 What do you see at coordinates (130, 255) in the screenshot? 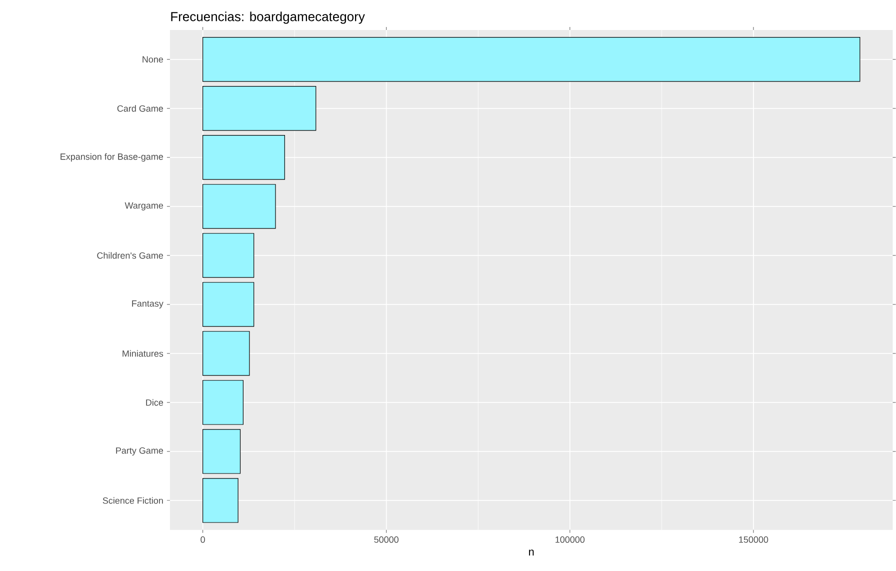
I see `y-tick-label: Children's Game` at bounding box center [130, 255].